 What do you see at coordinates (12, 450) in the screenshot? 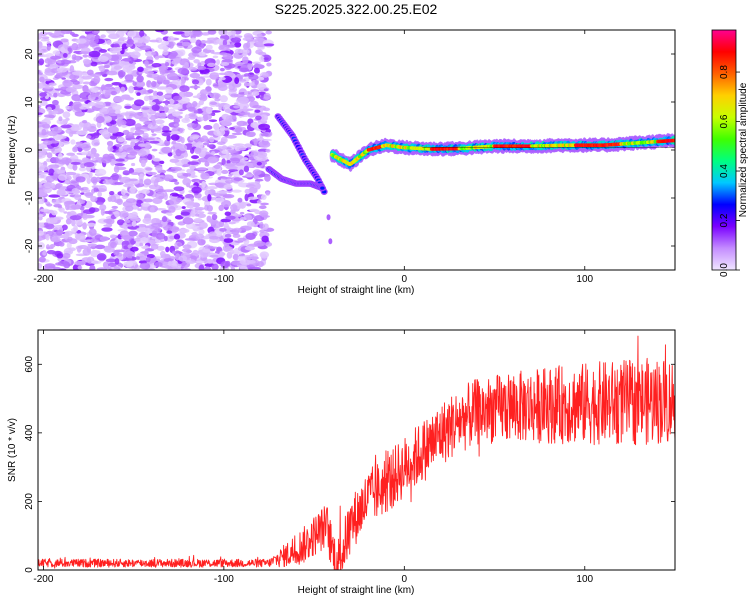
I see `snr-y-label: SNR (10 * v/v)` at bounding box center [12, 450].